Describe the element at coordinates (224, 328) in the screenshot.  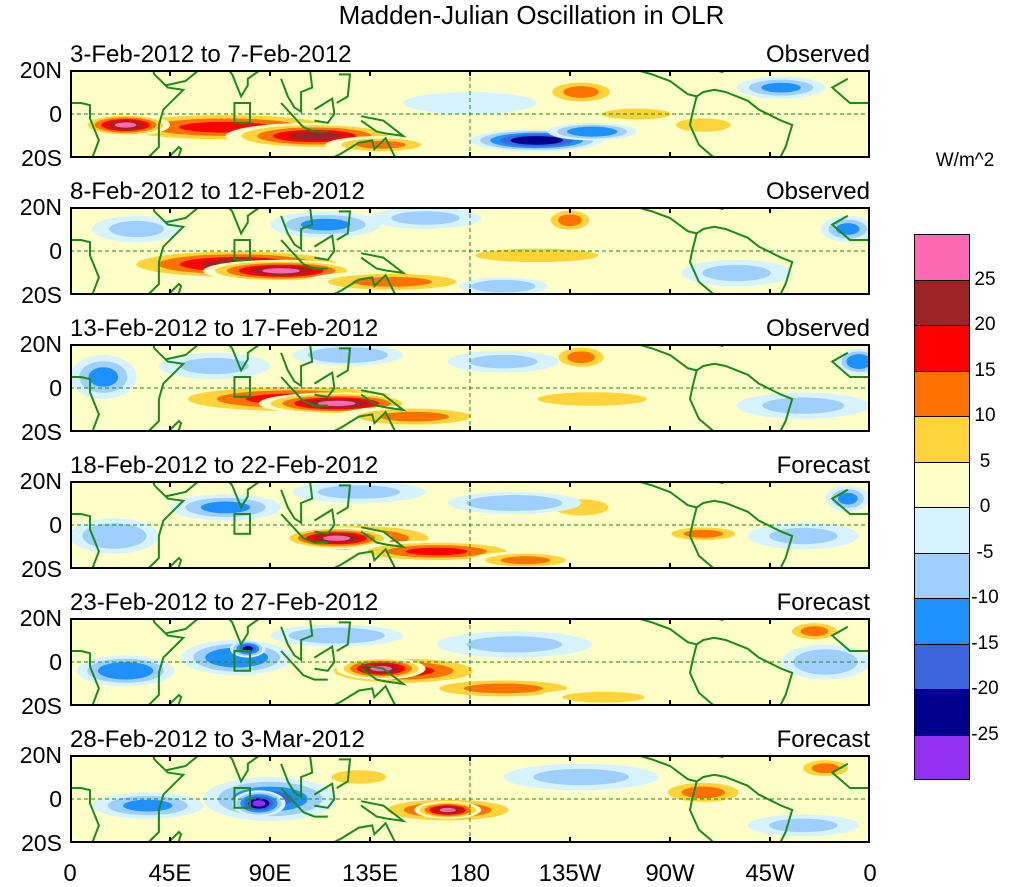
I see `panel-period: 13-Feb-2012 to 17-Feb-2012` at that location.